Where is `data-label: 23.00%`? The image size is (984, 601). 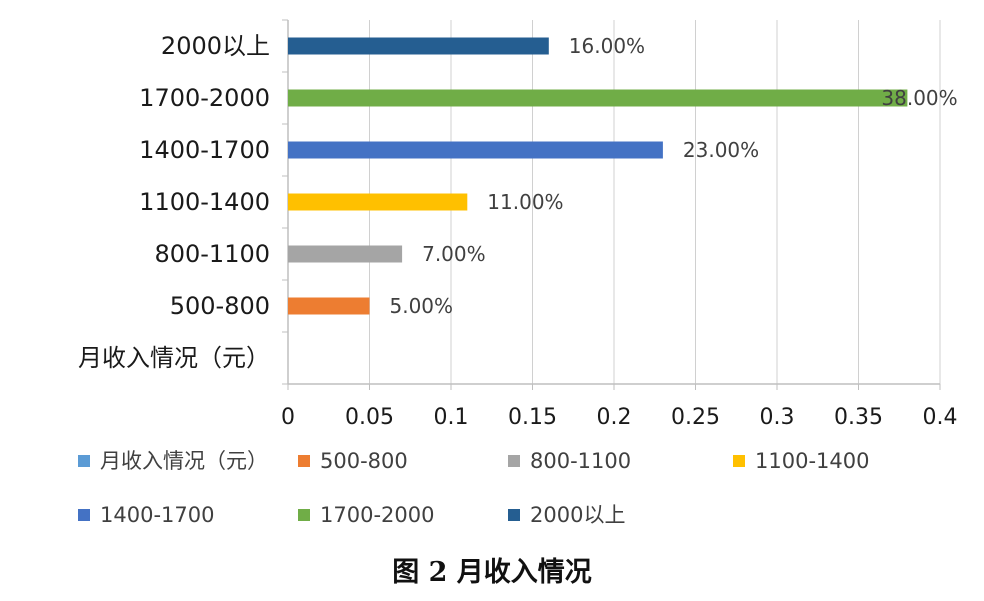
data-label: 23.00% is located at coordinates (721, 150).